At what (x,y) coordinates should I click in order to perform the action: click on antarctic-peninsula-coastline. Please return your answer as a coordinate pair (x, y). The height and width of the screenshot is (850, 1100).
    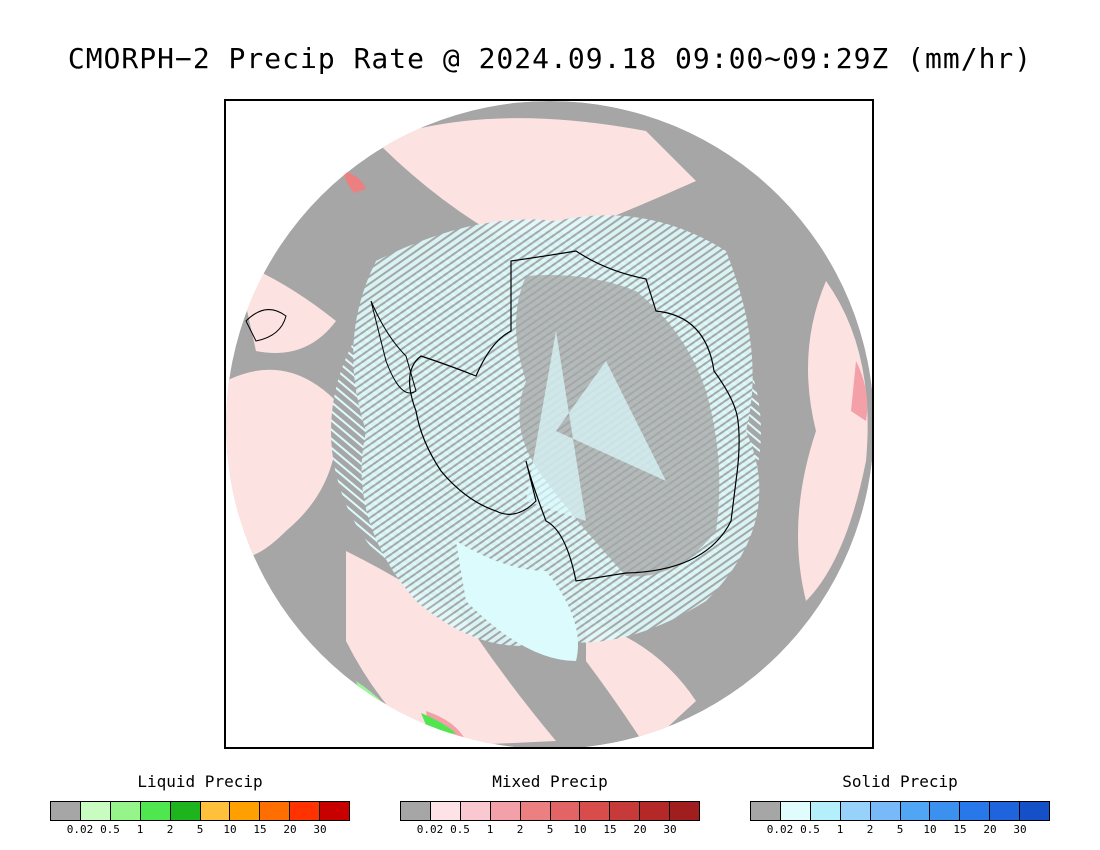
    Looking at the image, I should click on (393, 347).